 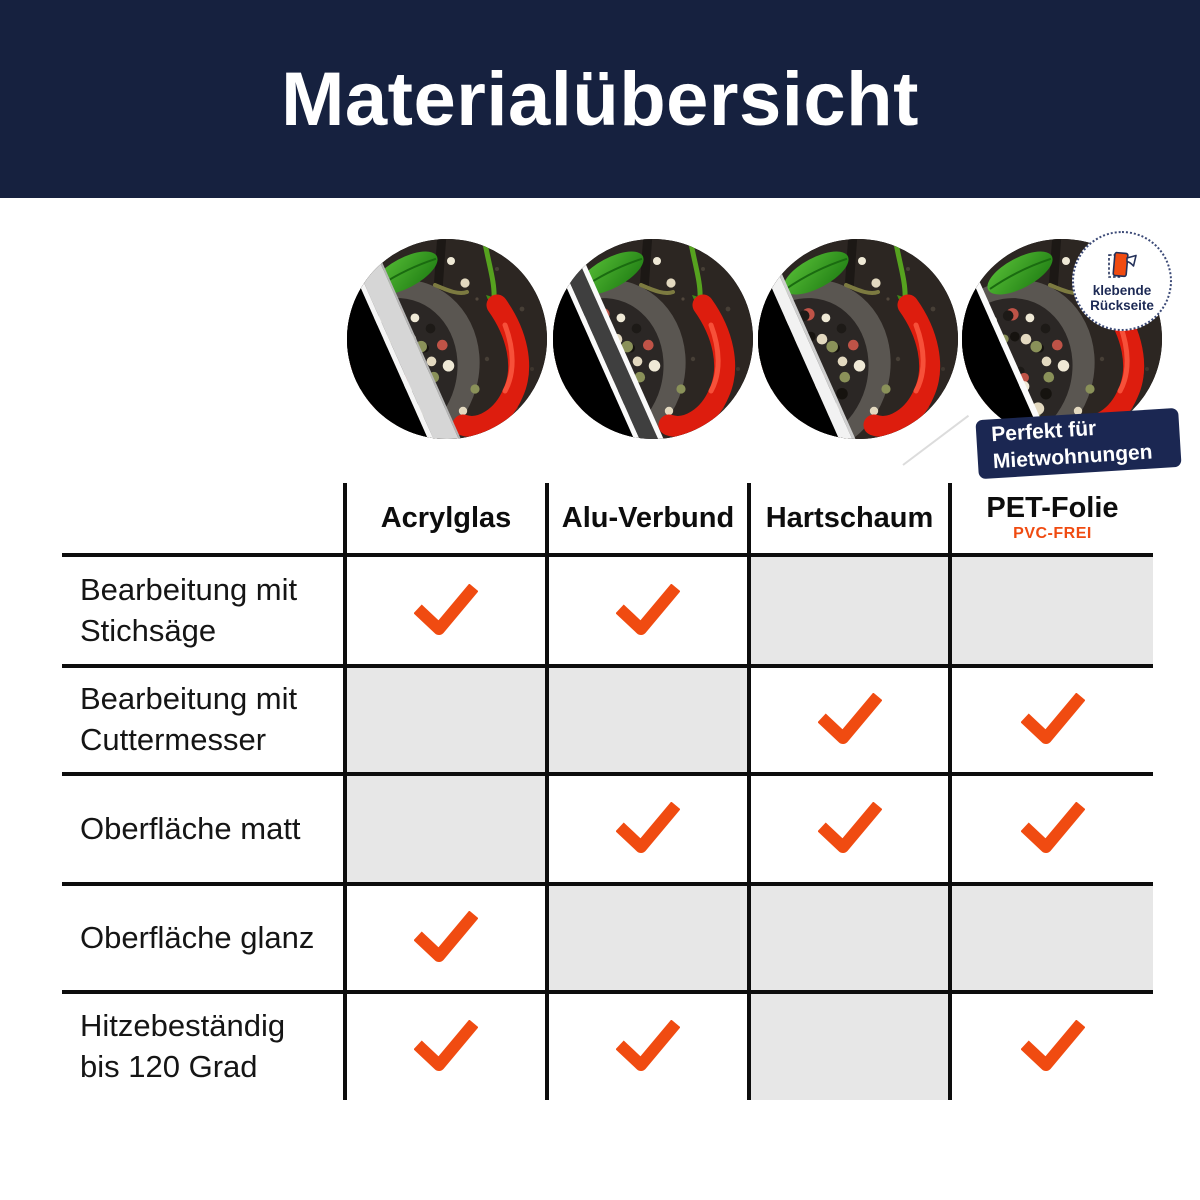 I want to click on material-photo-alu-verbund, so click(x=653, y=339).